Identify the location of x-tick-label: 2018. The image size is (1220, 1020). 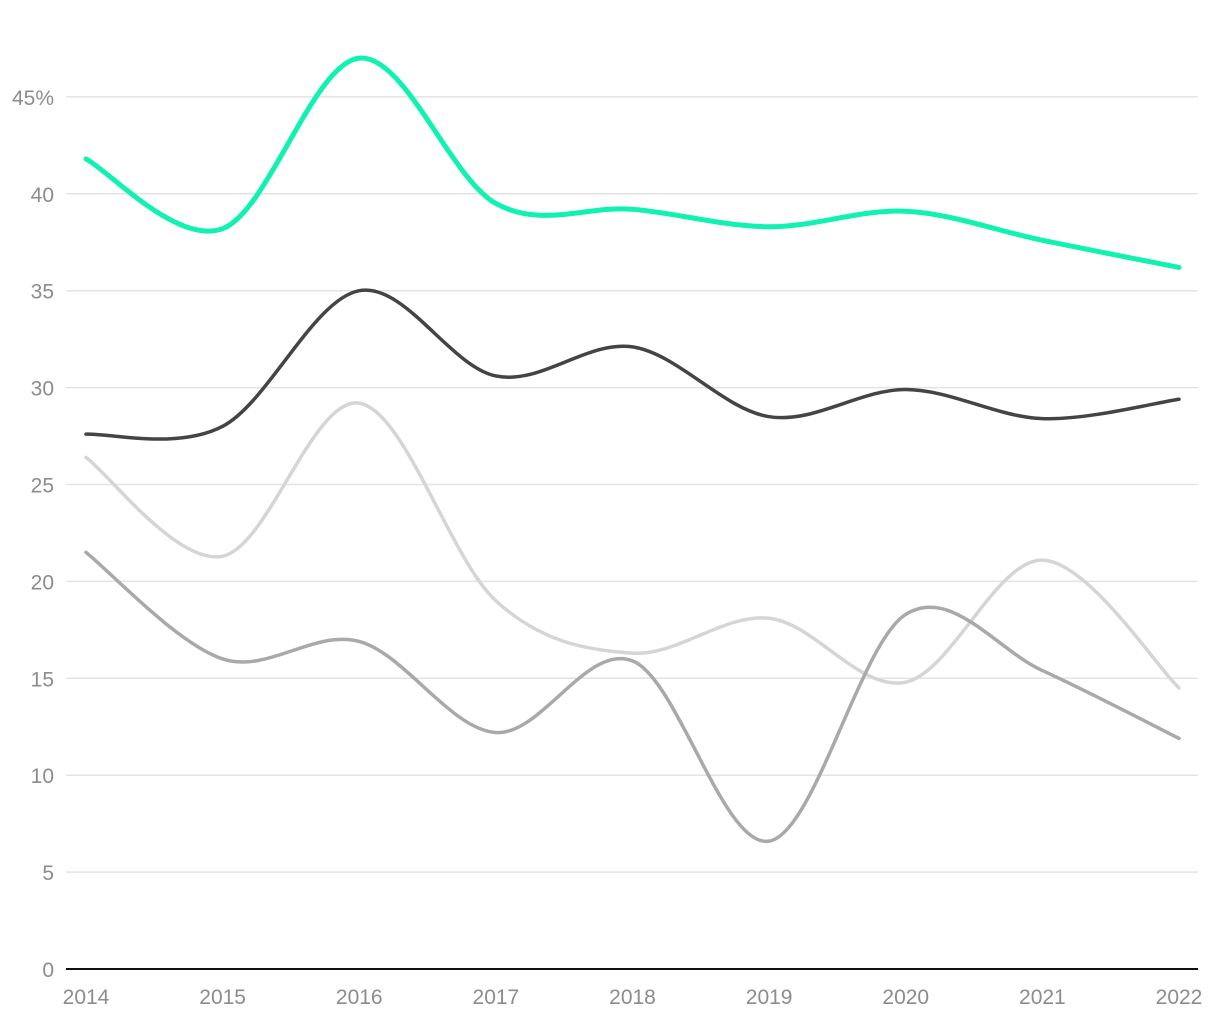
(632, 997).